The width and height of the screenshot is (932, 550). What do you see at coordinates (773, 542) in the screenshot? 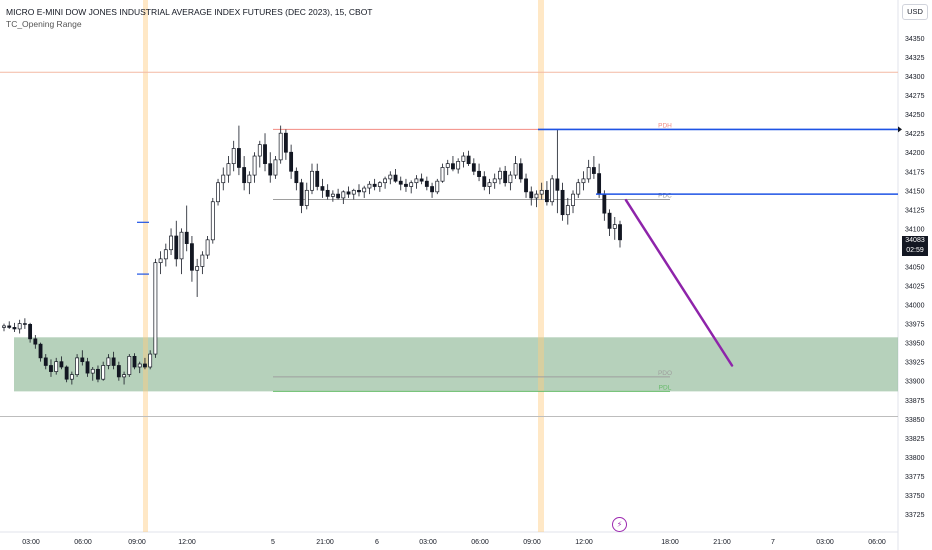
I see `time-tick-label: 7` at bounding box center [773, 542].